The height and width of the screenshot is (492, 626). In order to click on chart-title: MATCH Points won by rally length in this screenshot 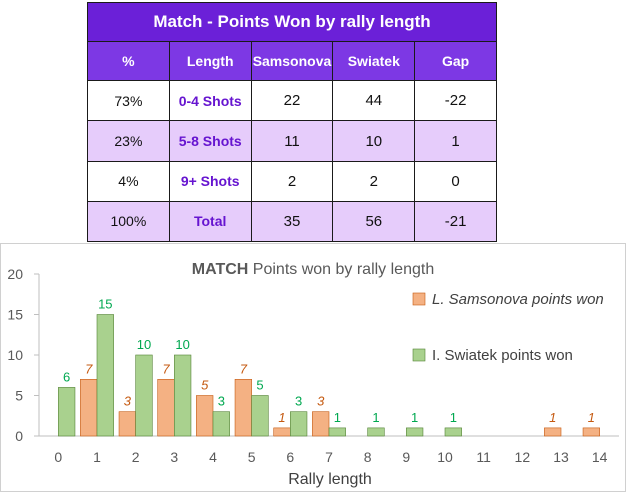, I will do `click(313, 269)`.